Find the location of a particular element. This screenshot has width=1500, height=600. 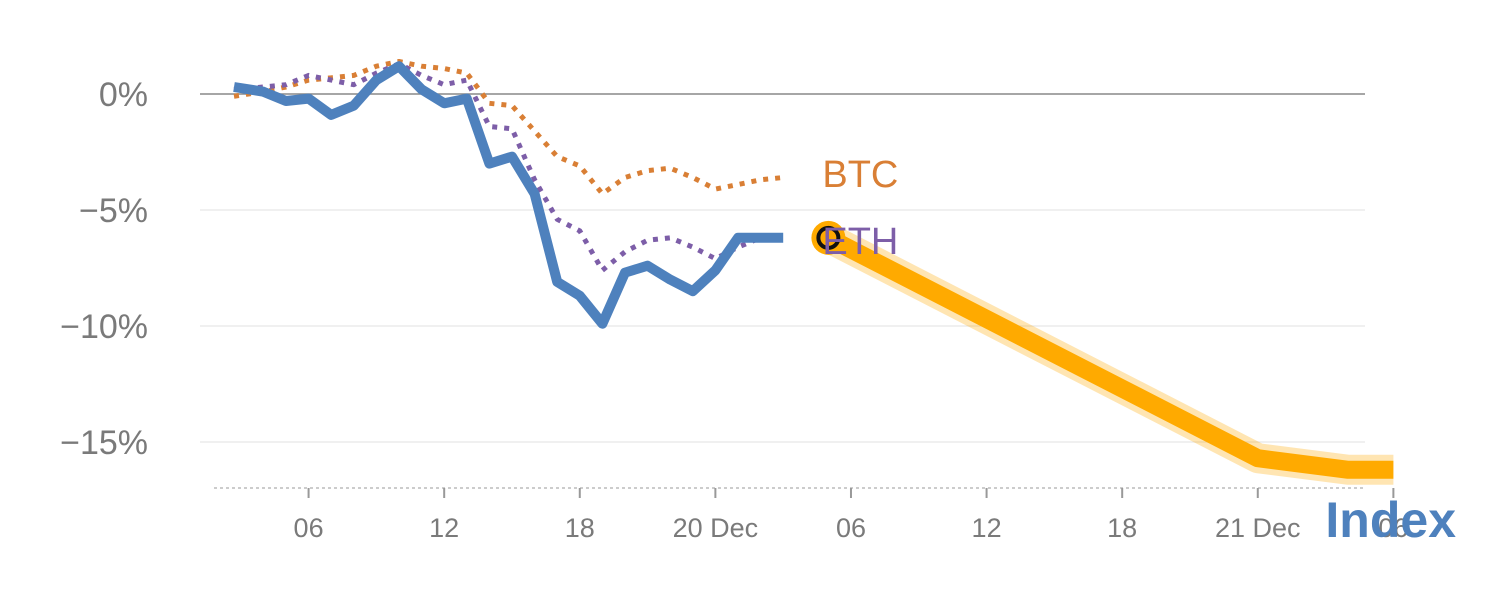

marker-dot is located at coordinates (828, 237).